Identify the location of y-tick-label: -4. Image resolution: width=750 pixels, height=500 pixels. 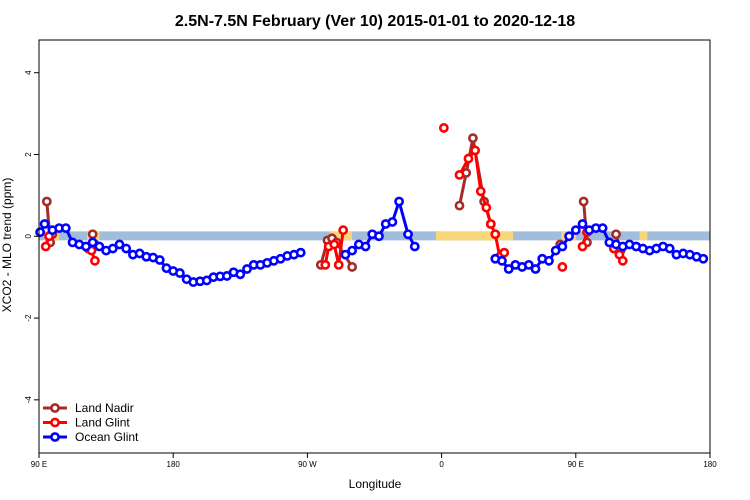
(28, 400).